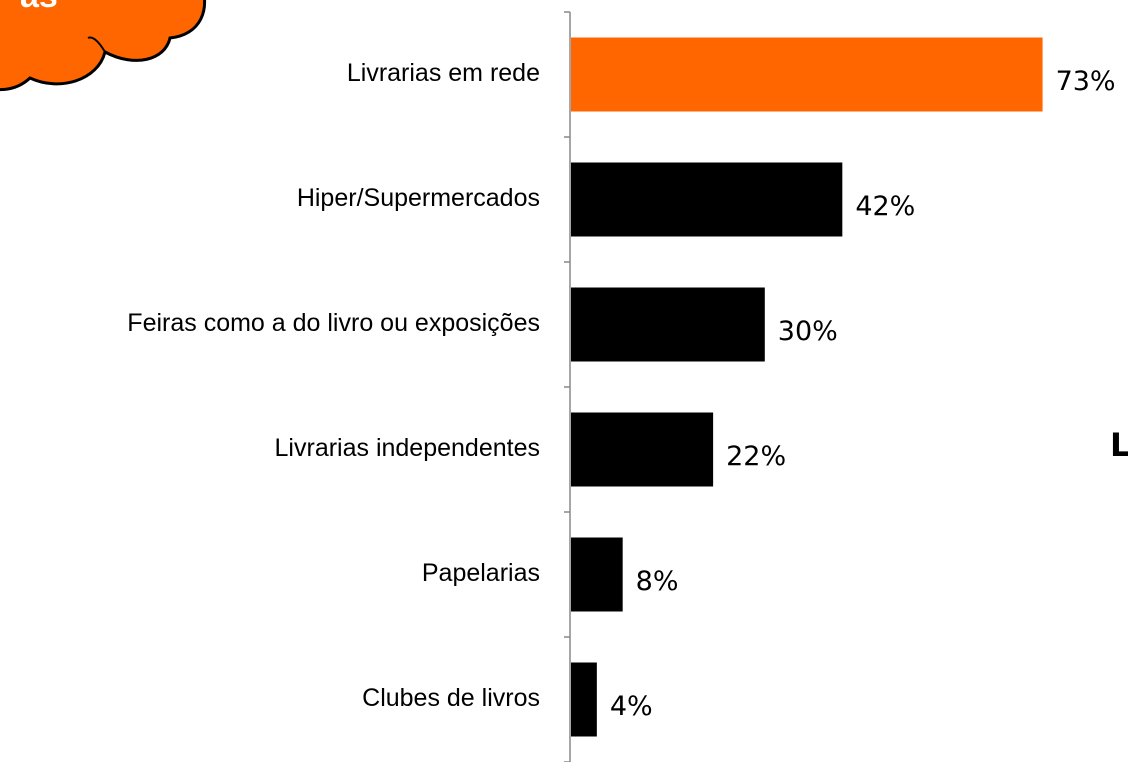 This screenshot has width=1128, height=762. What do you see at coordinates (657, 581) in the screenshot?
I see `value-label: 8%` at bounding box center [657, 581].